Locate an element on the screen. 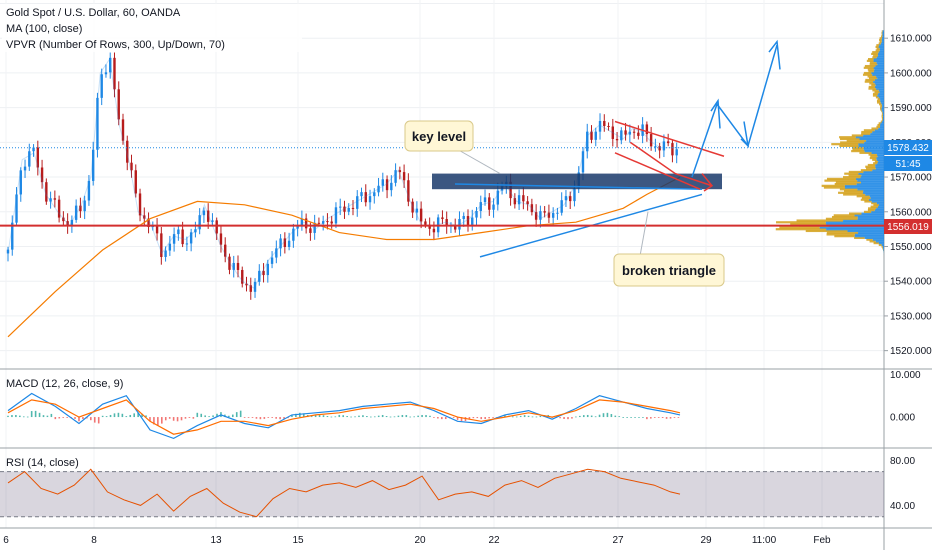  signal-series-line is located at coordinates (344, 417).